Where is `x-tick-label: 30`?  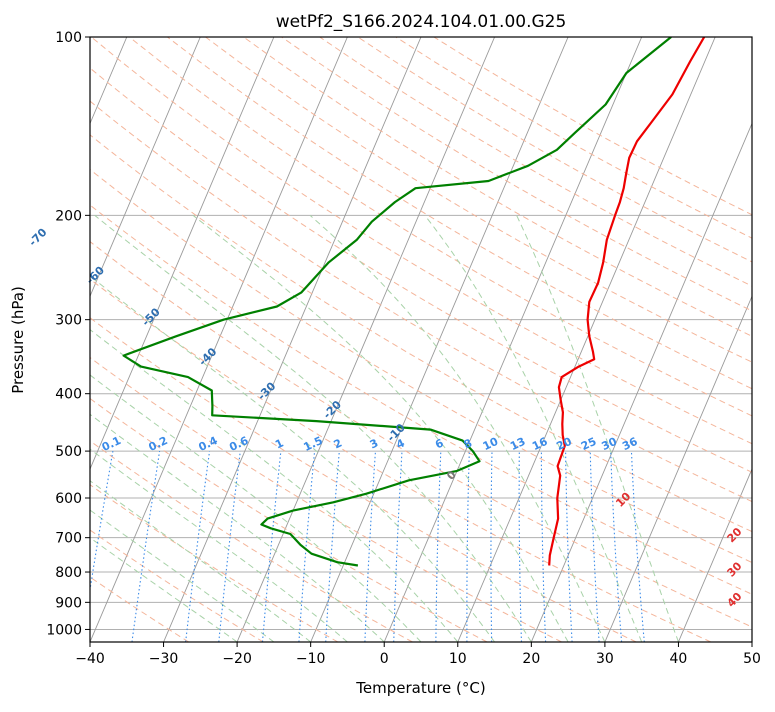 x-tick-label: 30 is located at coordinates (605, 659).